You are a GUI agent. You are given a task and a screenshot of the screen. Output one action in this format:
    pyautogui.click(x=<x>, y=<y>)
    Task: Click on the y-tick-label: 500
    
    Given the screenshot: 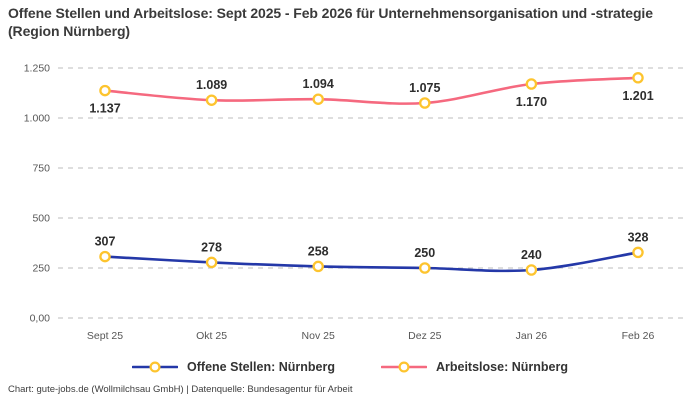 What is the action you would take?
    pyautogui.click(x=41, y=219)
    